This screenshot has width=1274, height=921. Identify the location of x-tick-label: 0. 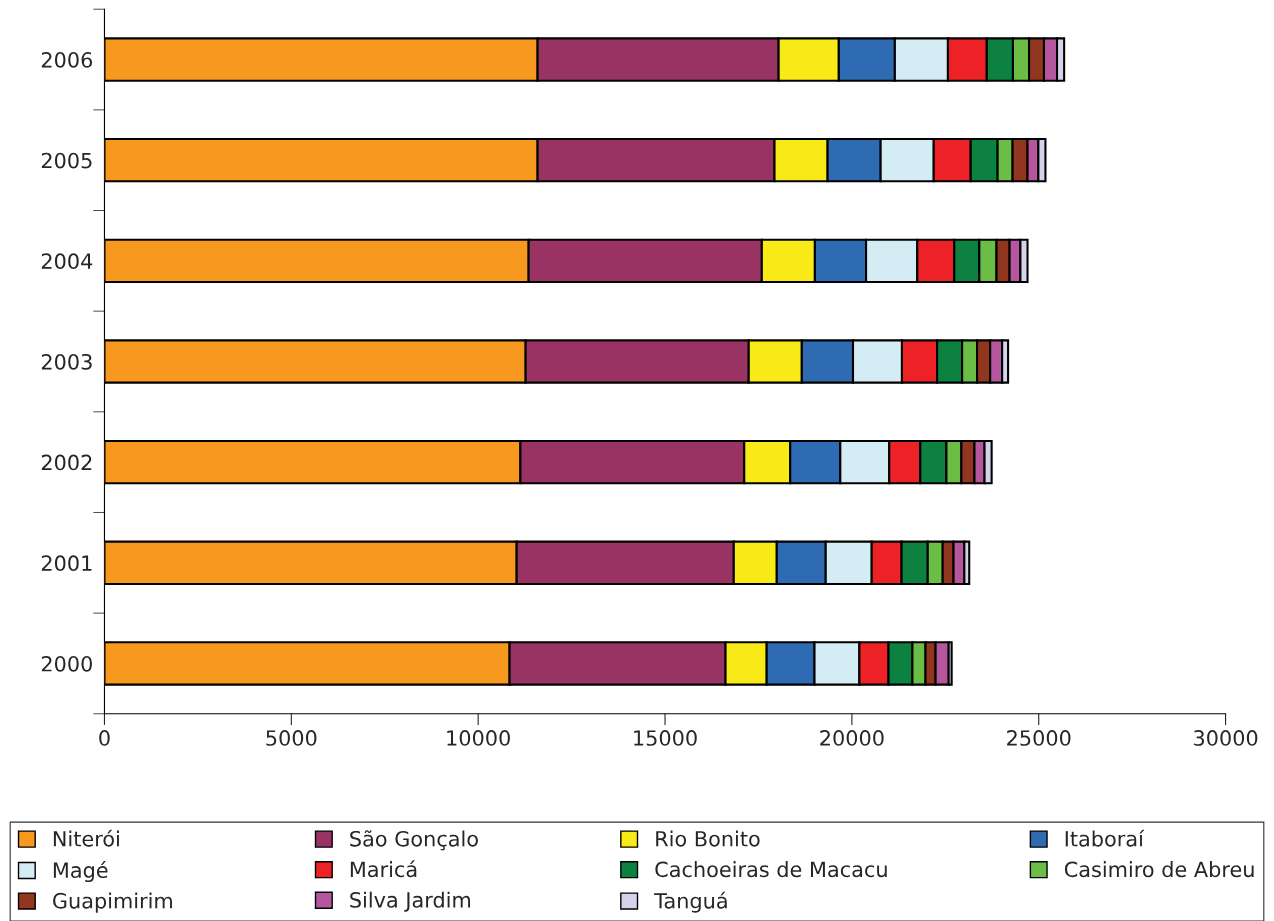
(104, 738).